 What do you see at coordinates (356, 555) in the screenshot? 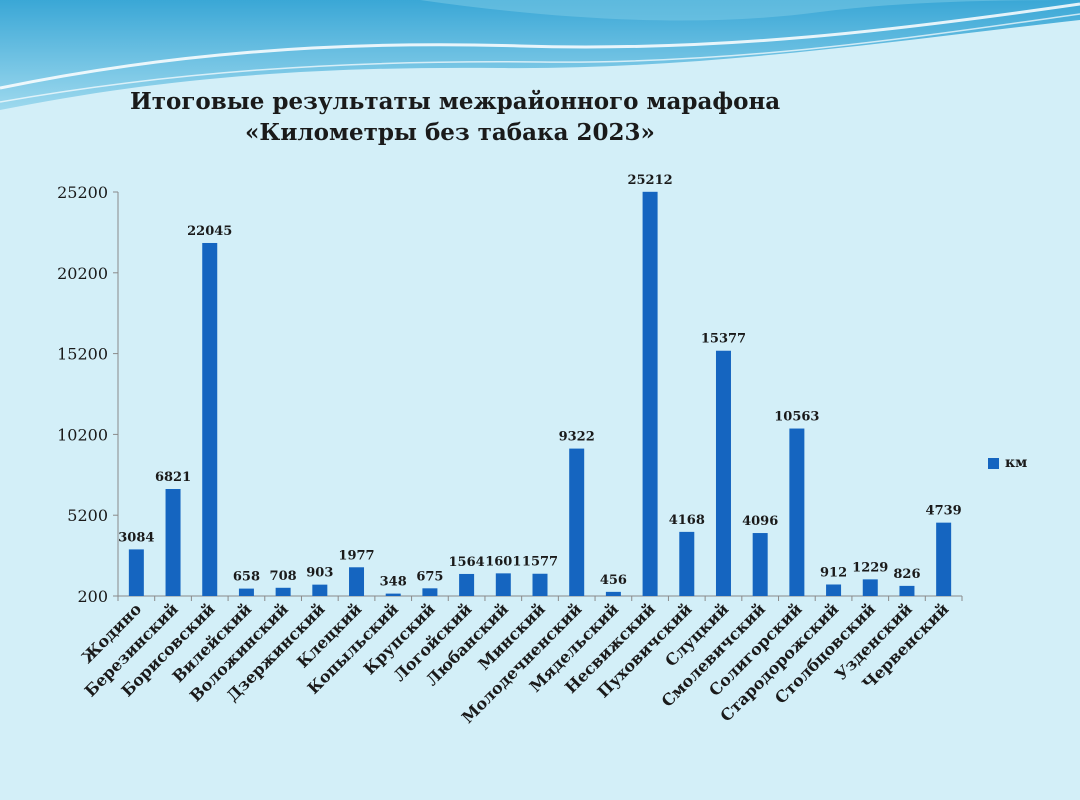
I see `data-label: 1977` at bounding box center [356, 555].